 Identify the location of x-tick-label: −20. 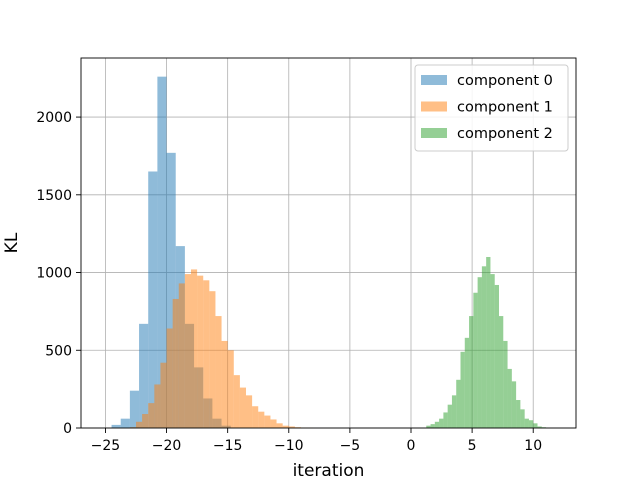
(167, 446).